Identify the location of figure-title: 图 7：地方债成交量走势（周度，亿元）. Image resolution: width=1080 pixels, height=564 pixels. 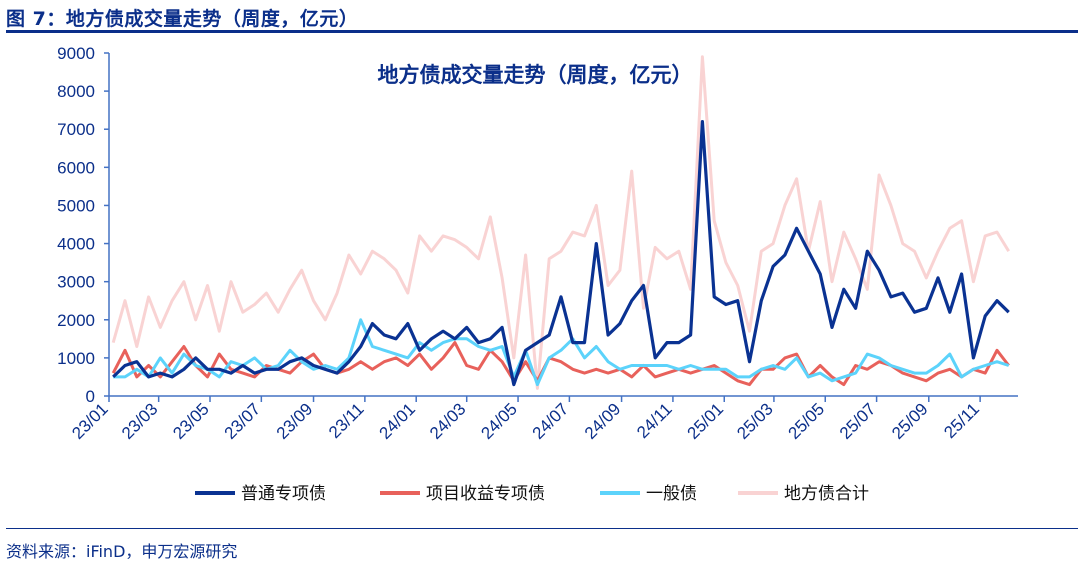
(182, 19).